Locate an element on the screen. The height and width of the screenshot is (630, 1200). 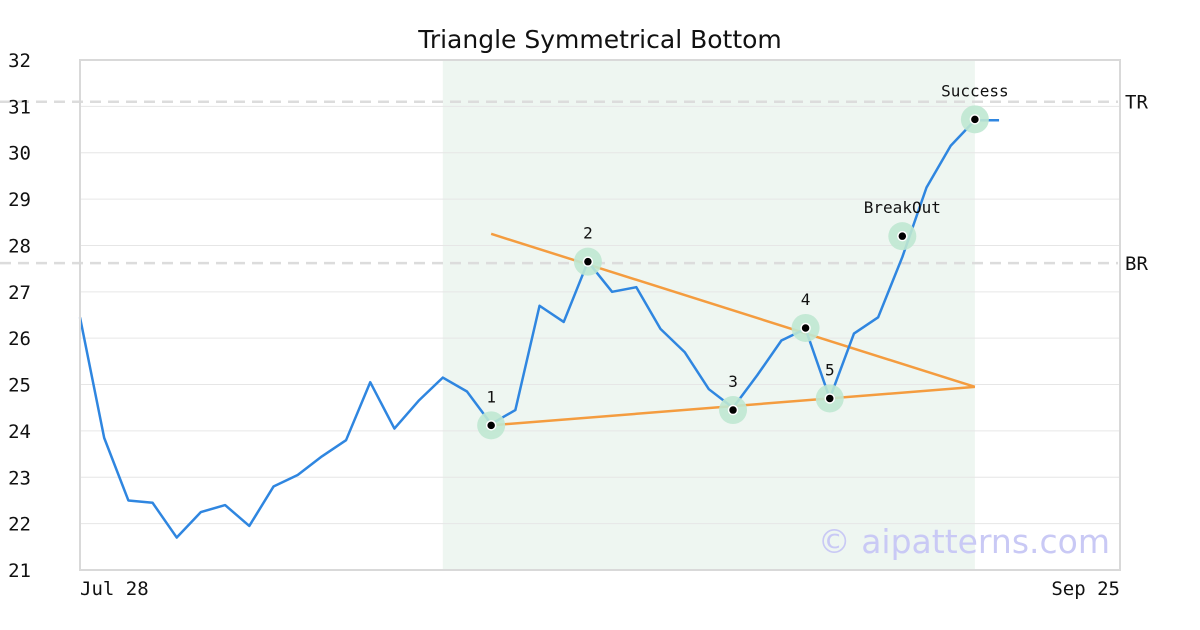
marker-point-success is located at coordinates (975, 119).